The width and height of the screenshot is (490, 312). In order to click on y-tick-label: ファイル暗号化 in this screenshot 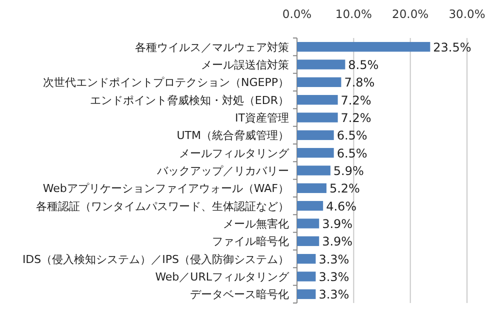, I will do `click(250, 241)`.